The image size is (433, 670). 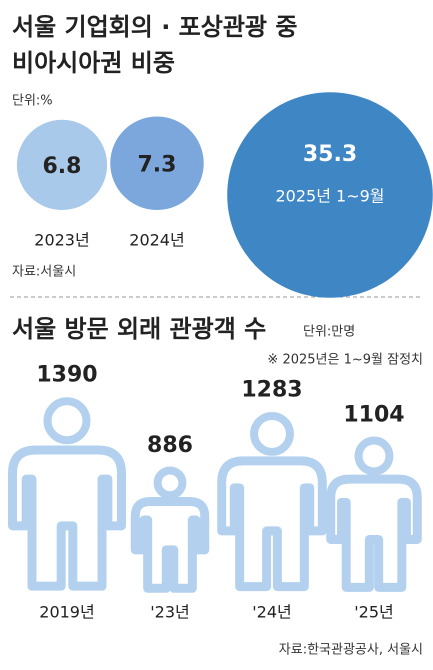 I want to click on category-label: '25년, so click(x=373, y=612).